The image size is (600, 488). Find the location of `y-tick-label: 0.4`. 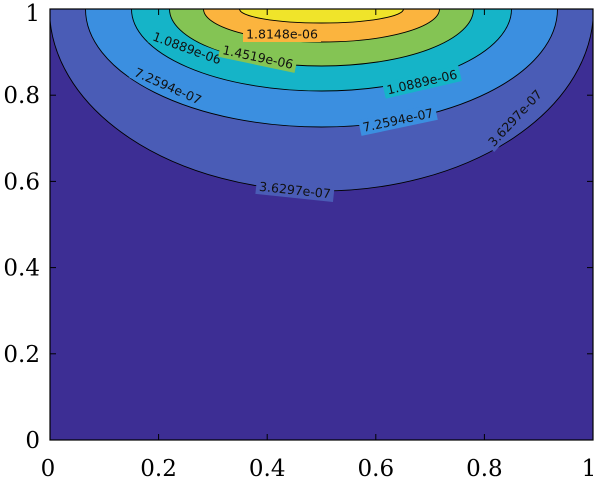

y-tick-label: 0.4 is located at coordinates (21, 269).